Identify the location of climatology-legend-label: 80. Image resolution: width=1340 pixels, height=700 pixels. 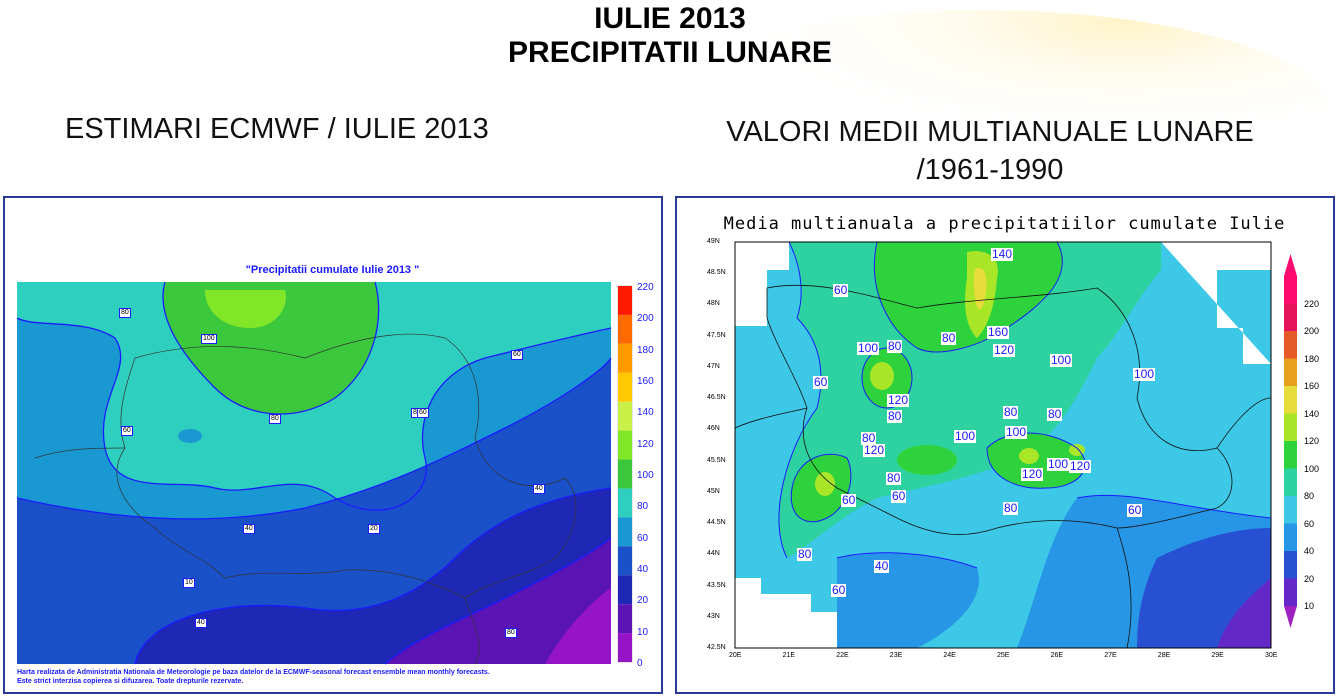
(1309, 496).